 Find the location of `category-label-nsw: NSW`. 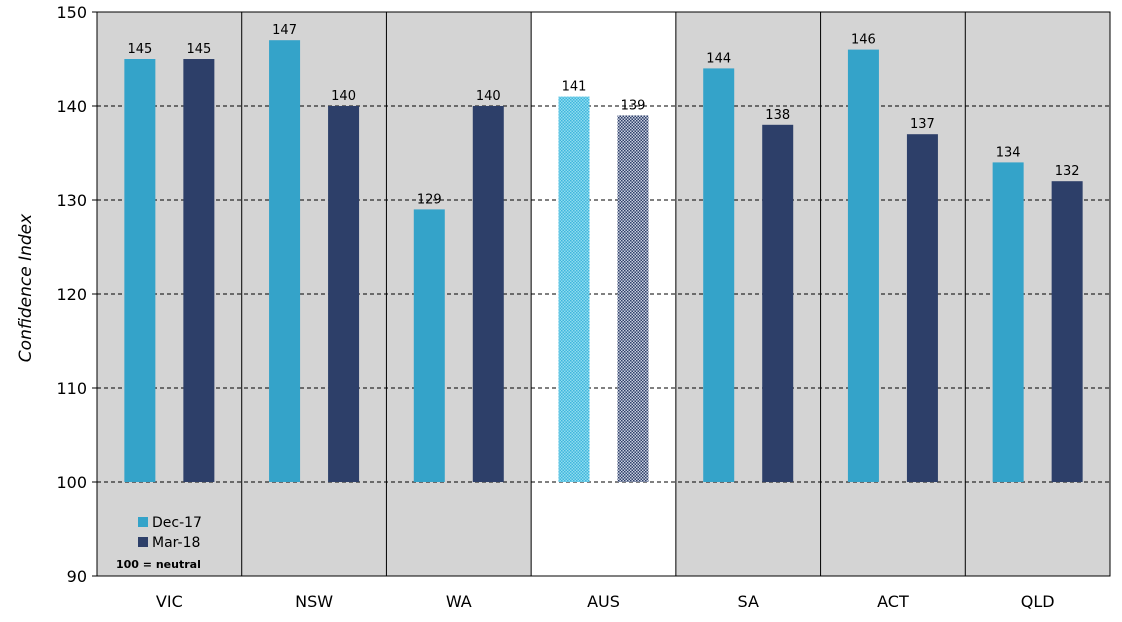

category-label-nsw: NSW is located at coordinates (314, 601).